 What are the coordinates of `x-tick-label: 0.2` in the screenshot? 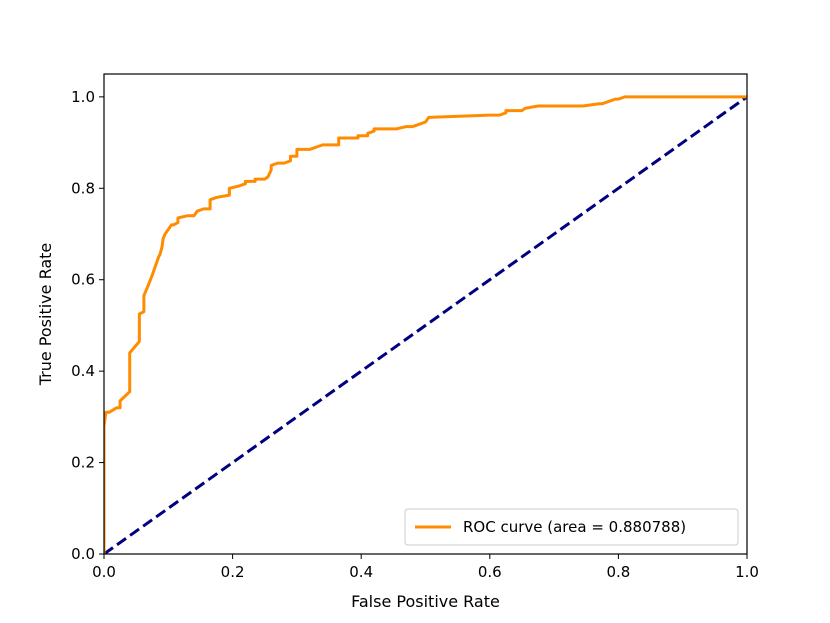 It's located at (233, 572).